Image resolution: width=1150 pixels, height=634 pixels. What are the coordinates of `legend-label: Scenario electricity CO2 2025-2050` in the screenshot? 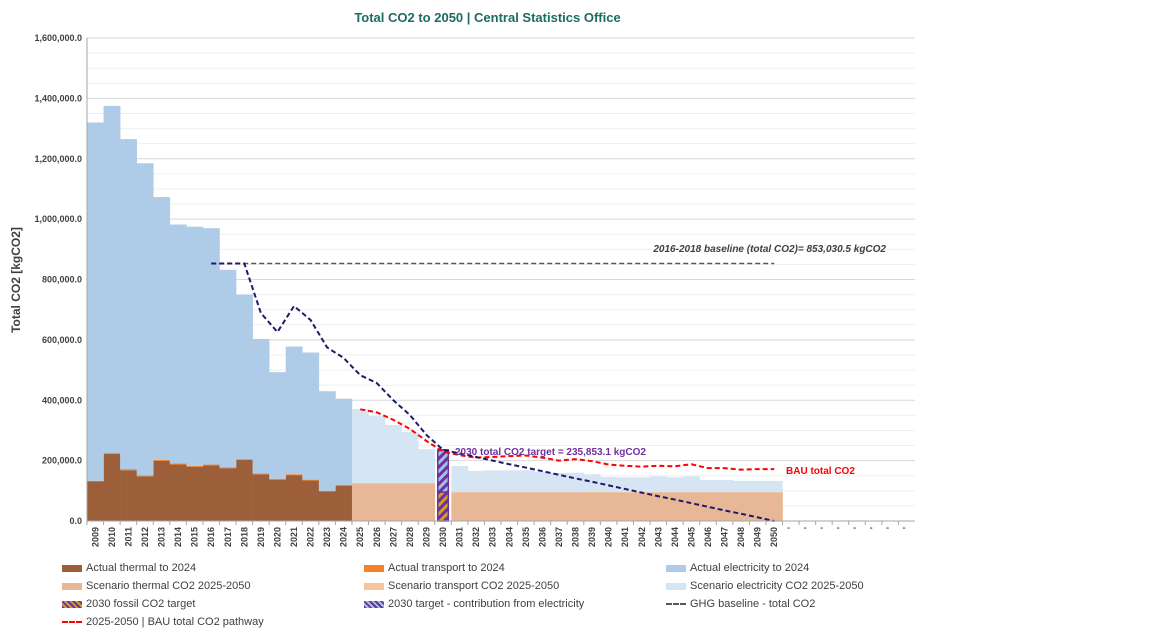 It's located at (777, 586).